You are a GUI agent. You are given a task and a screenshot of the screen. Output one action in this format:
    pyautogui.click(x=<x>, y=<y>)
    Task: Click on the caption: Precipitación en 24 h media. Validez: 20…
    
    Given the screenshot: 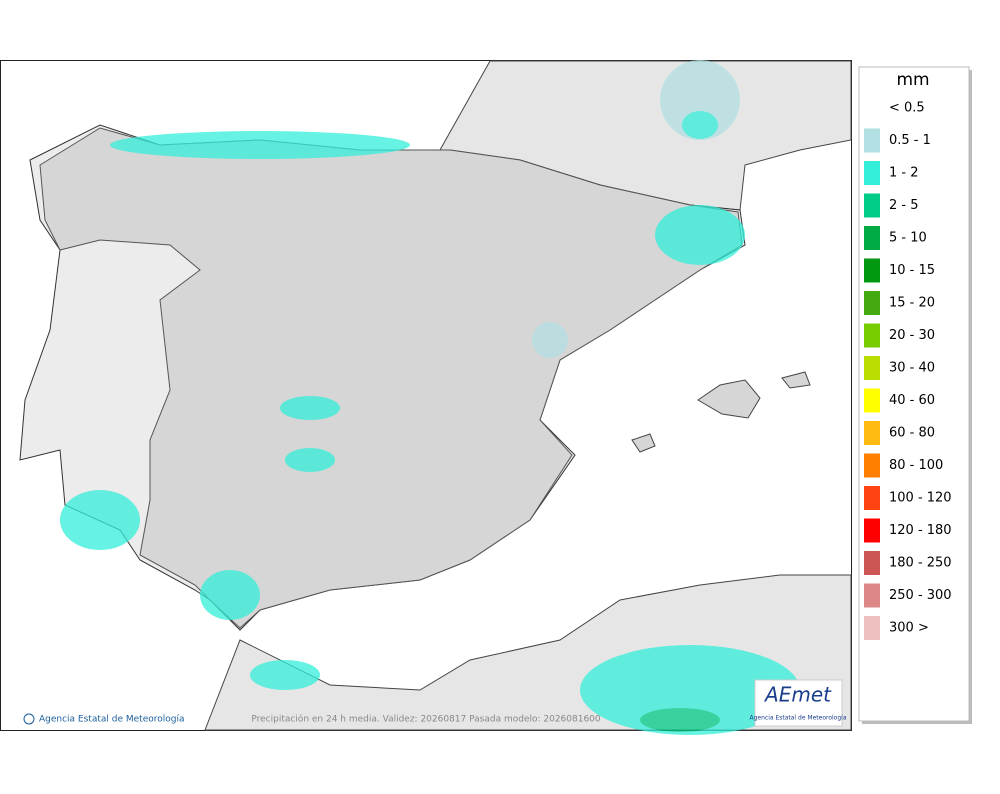 What is the action you would take?
    pyautogui.click(x=426, y=719)
    